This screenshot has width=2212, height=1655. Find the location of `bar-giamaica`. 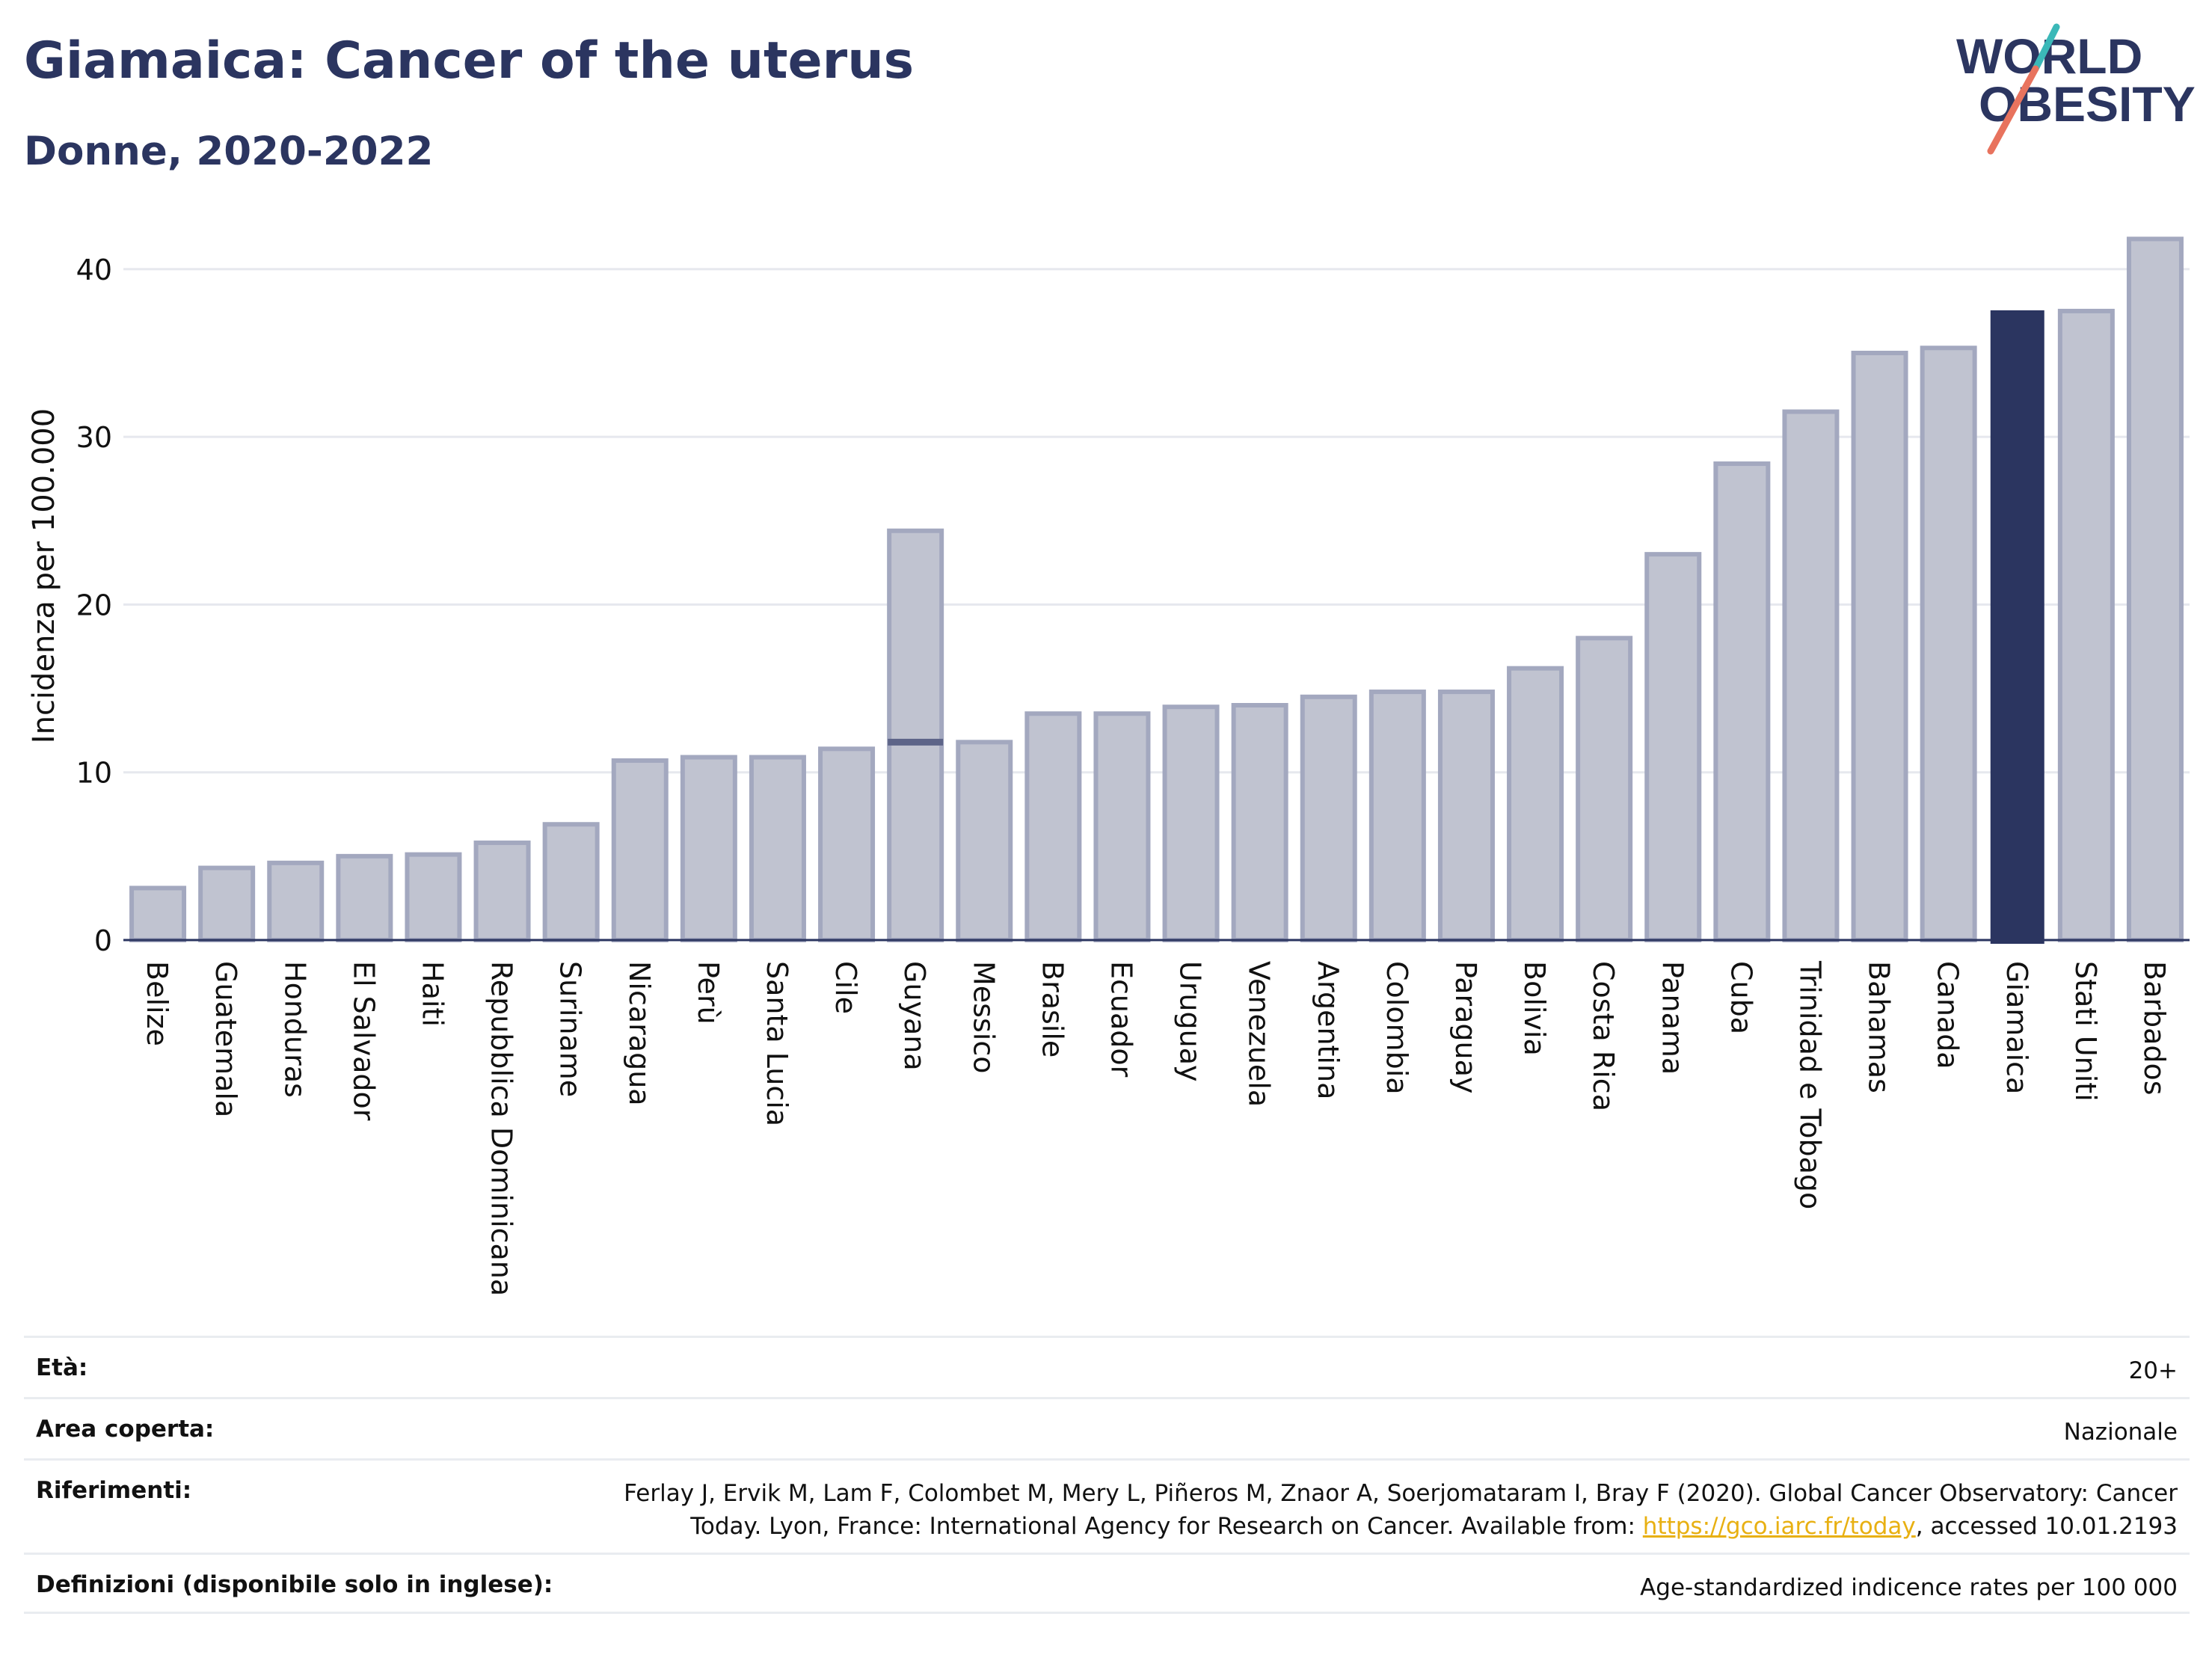

bar-giamaica is located at coordinates (2017, 627).